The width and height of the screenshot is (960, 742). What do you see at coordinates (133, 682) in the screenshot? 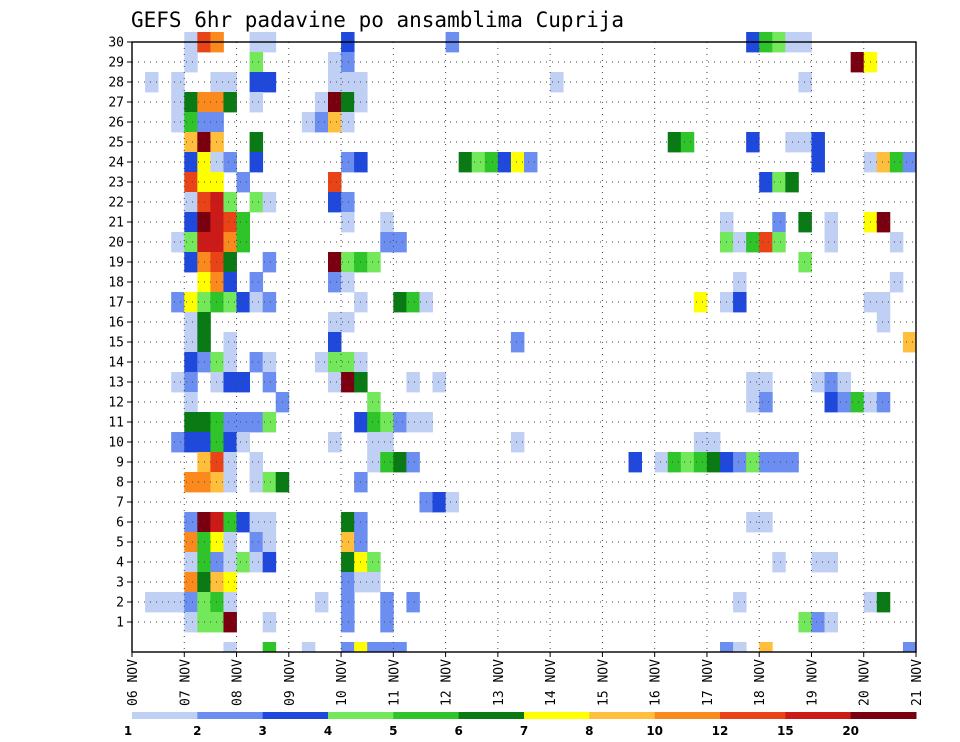
I see `x-tick-label: 06 NOV` at bounding box center [133, 682].